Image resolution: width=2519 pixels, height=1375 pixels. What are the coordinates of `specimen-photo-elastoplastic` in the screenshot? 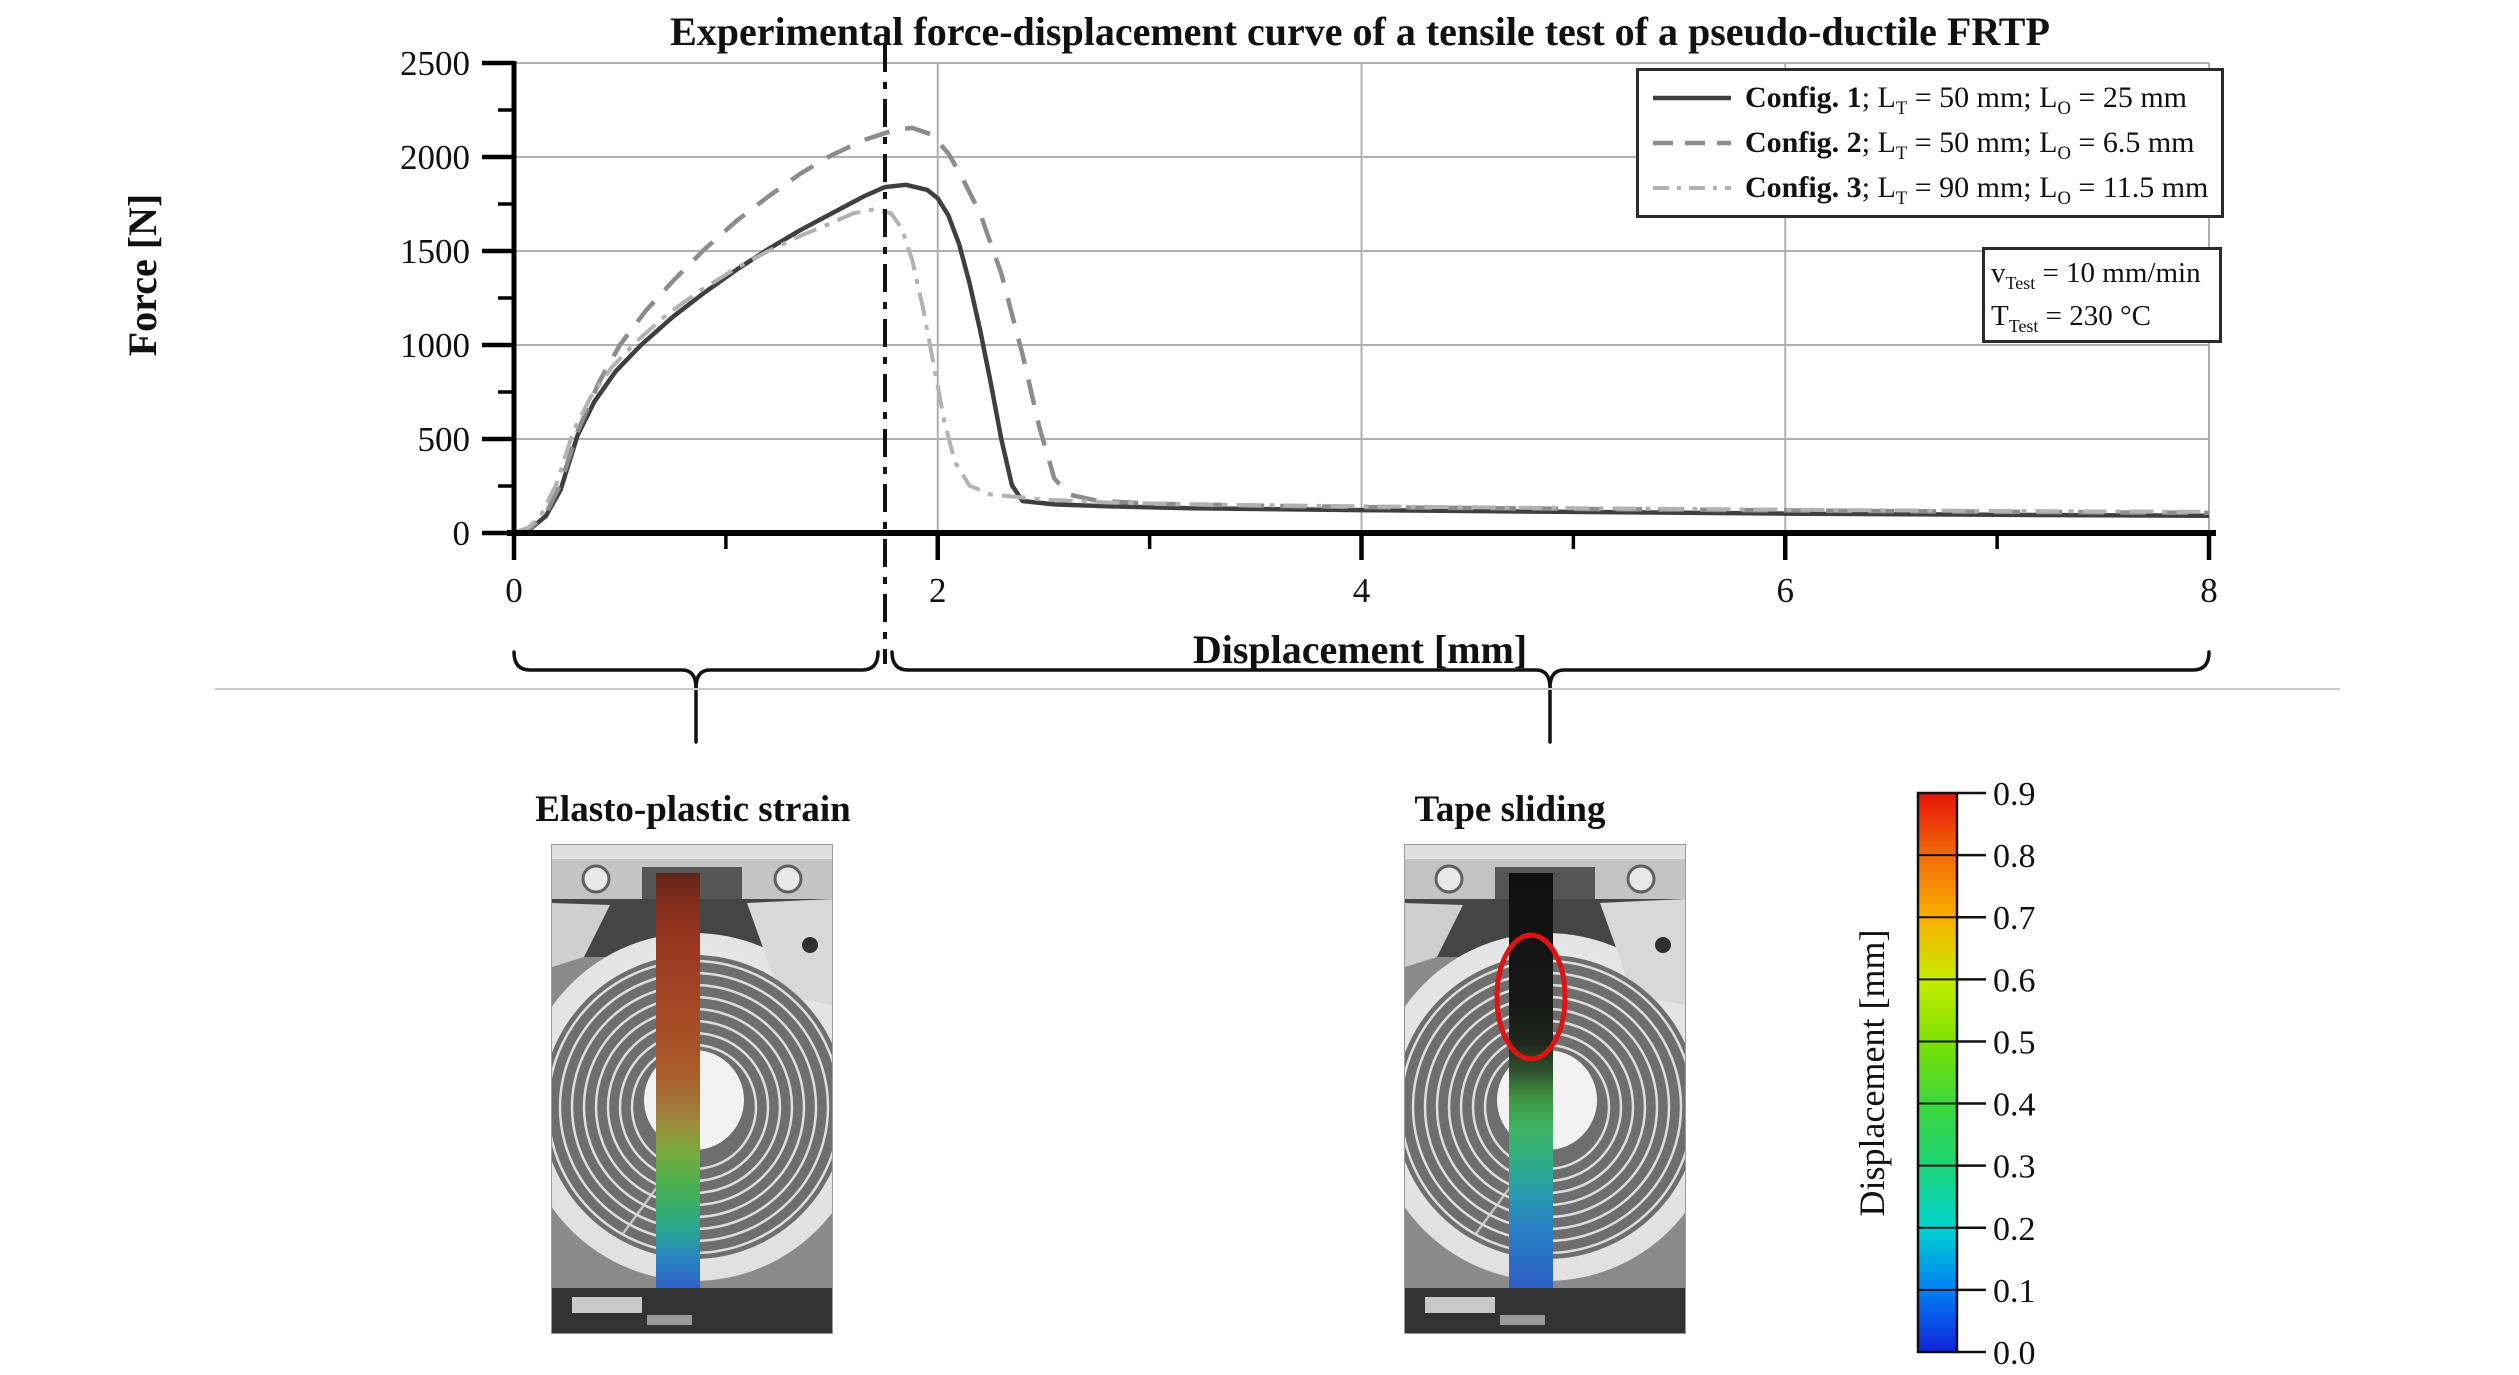 It's located at (694, 1089).